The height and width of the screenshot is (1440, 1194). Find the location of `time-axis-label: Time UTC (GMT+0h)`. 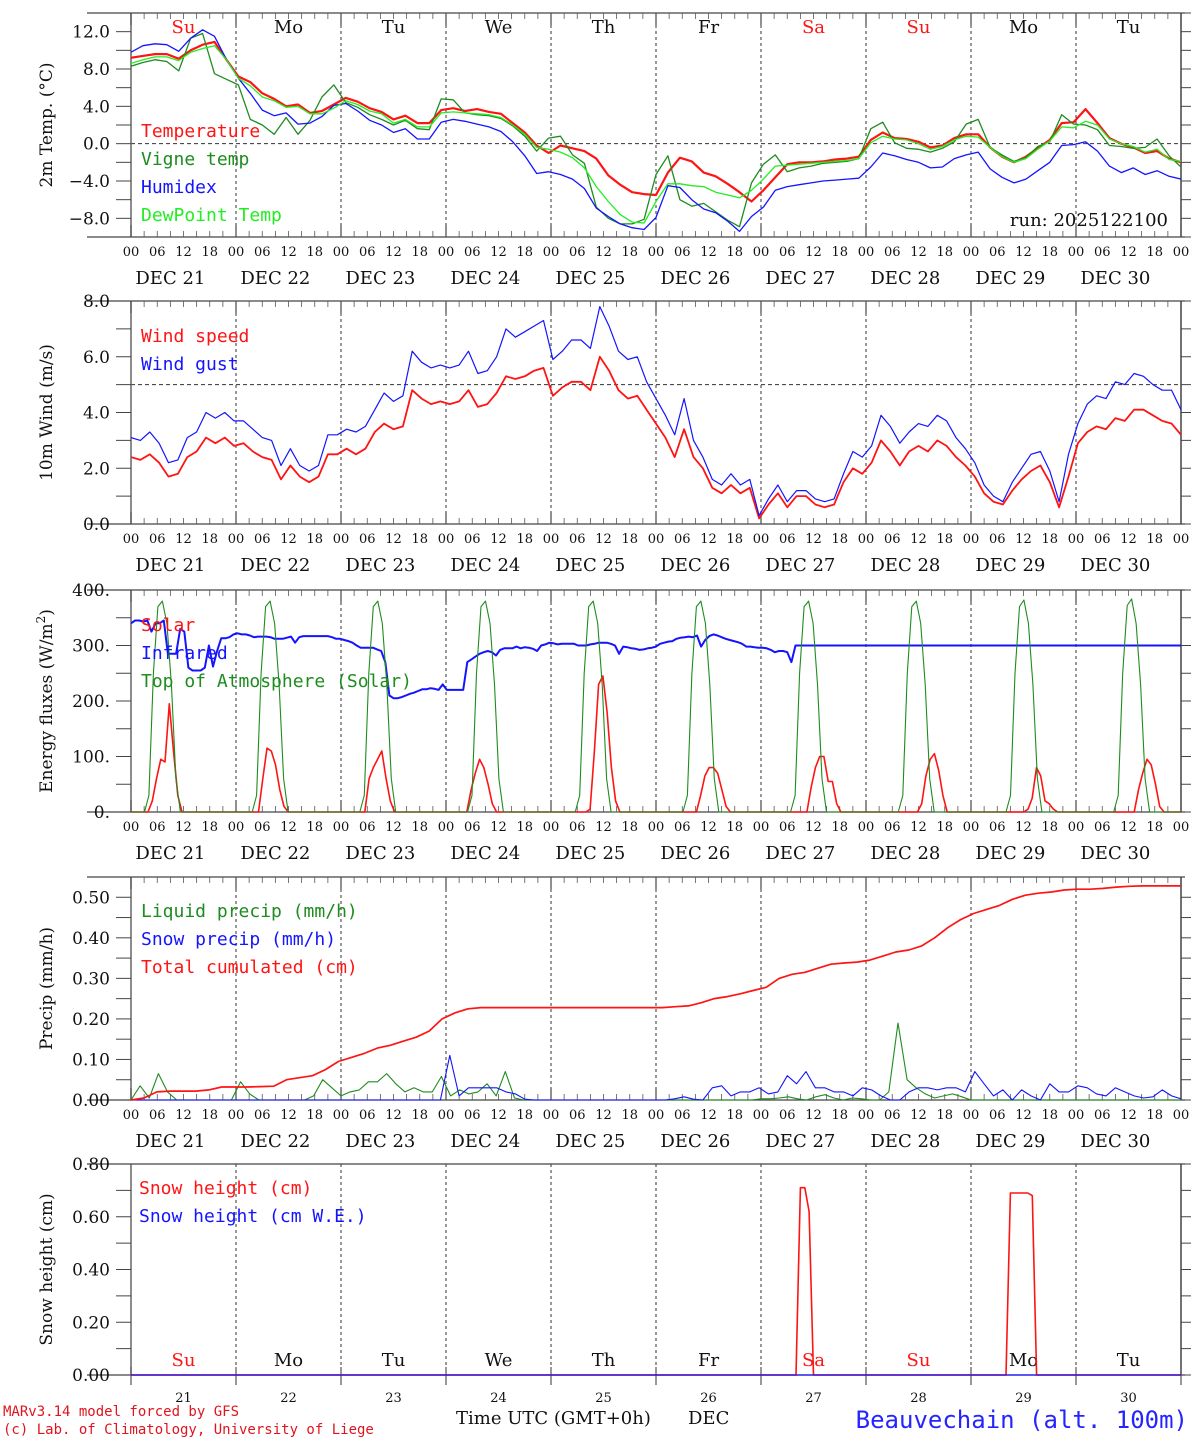

time-axis-label: Time UTC (GMT+0h) is located at coordinates (553, 1418).